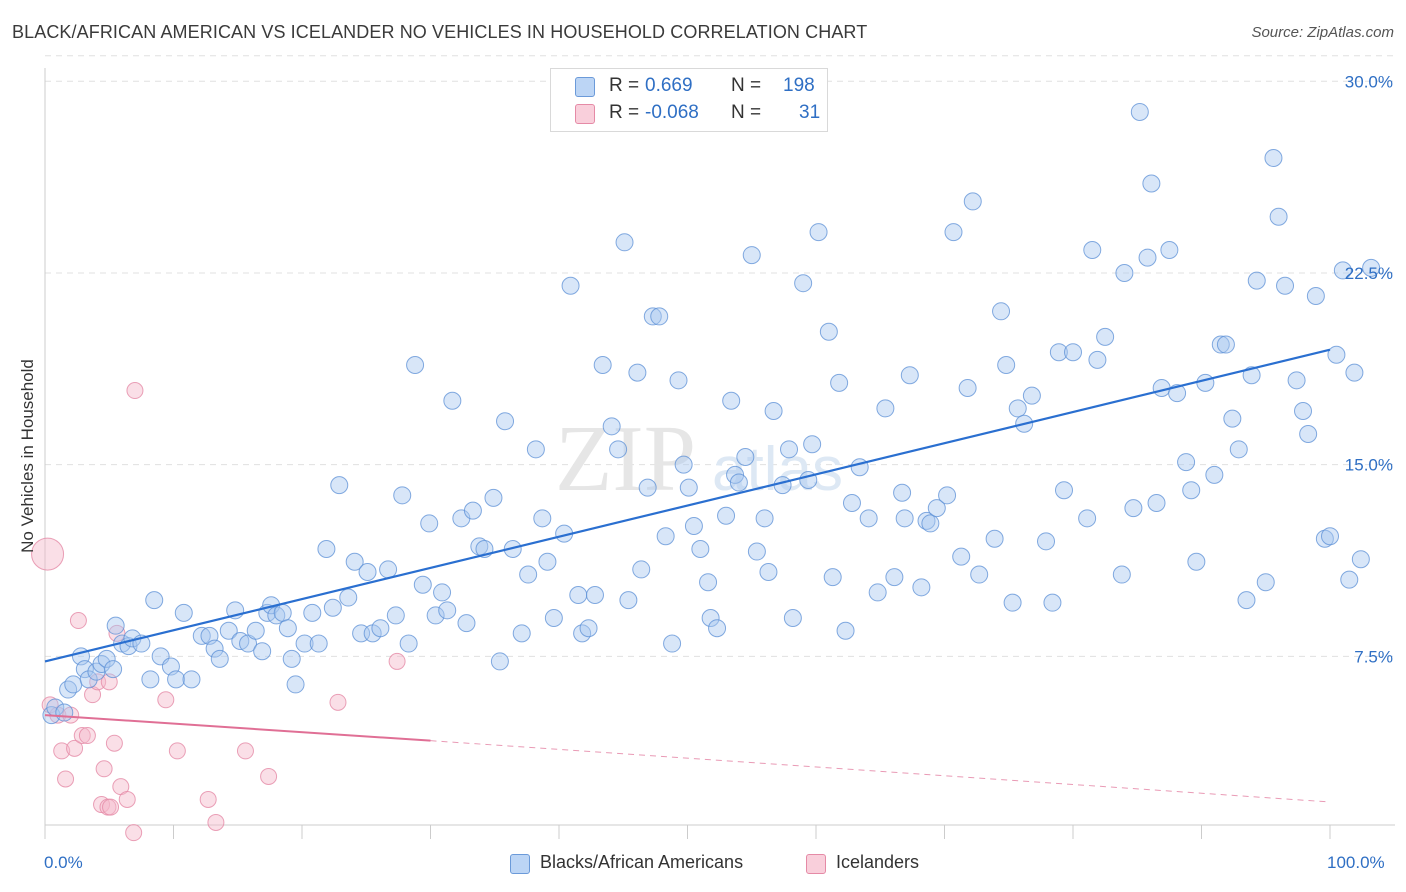  I want to click on zipatlas-watermark: ZIP atlas, so click(699, 459).